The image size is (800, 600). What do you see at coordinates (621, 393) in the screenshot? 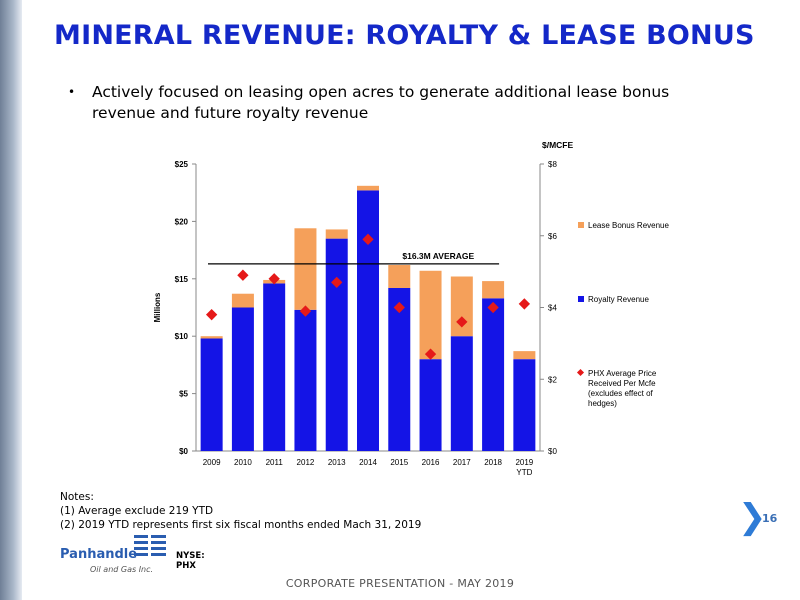
I see `legend-label: (excludes effect of` at bounding box center [621, 393].